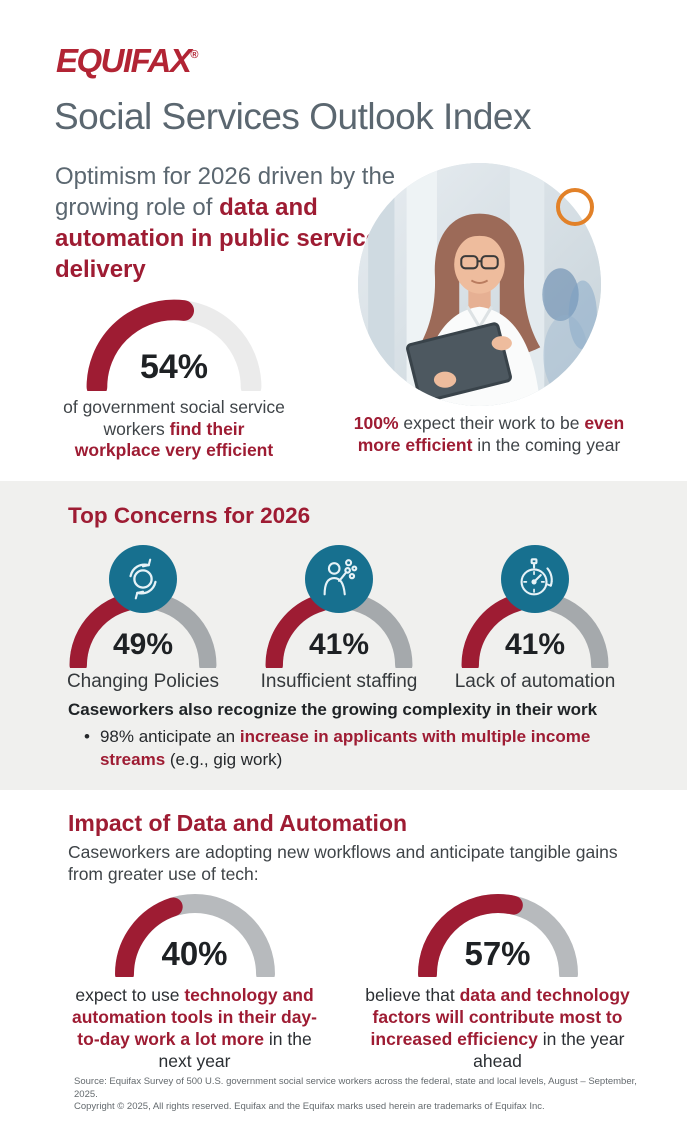 This screenshot has height=1125, width=687. Describe the element at coordinates (339, 645) in the screenshot. I see `insufficient-staffing-gauge-value: 41%` at that location.